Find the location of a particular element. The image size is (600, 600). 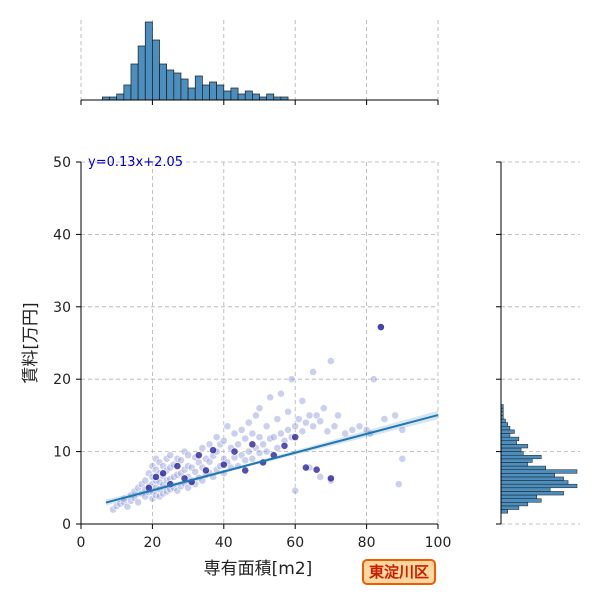

marginal-y-histogram is located at coordinates (538, 343).